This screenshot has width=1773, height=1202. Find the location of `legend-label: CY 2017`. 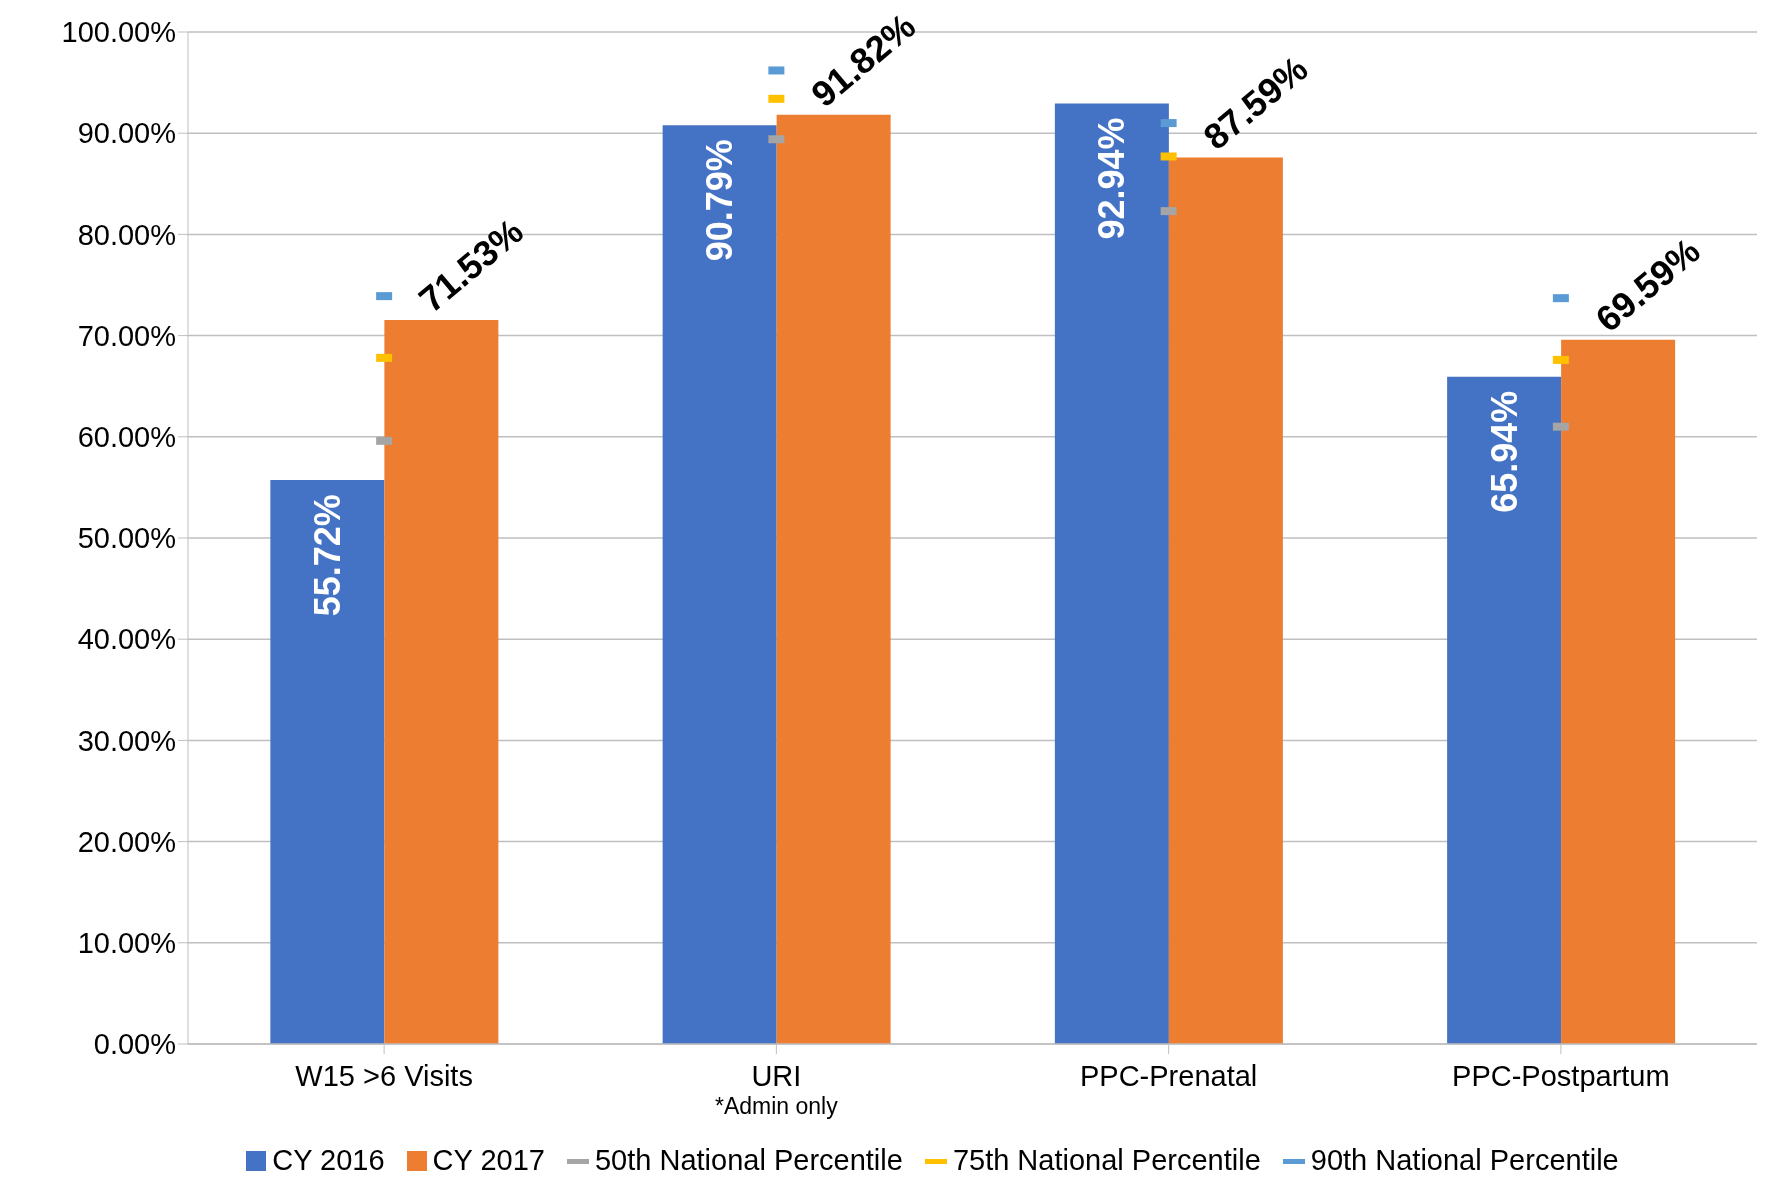

legend-label: CY 2017 is located at coordinates (488, 1160).